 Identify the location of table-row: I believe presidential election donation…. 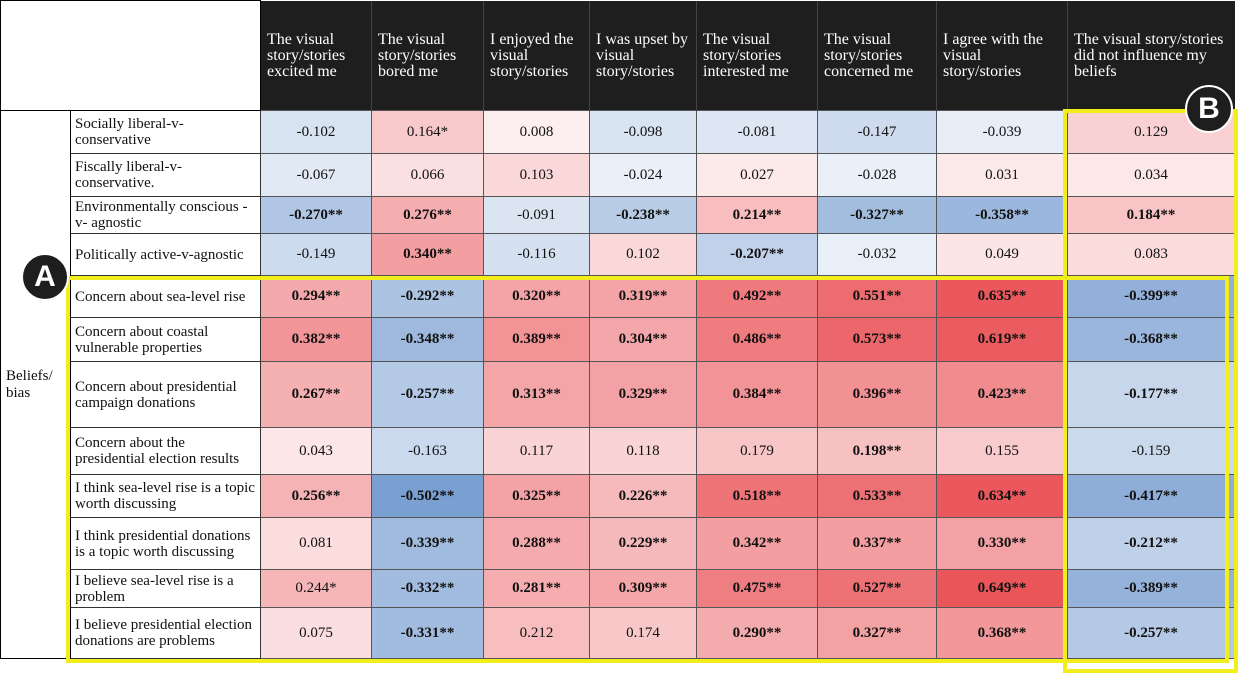
(618, 633).